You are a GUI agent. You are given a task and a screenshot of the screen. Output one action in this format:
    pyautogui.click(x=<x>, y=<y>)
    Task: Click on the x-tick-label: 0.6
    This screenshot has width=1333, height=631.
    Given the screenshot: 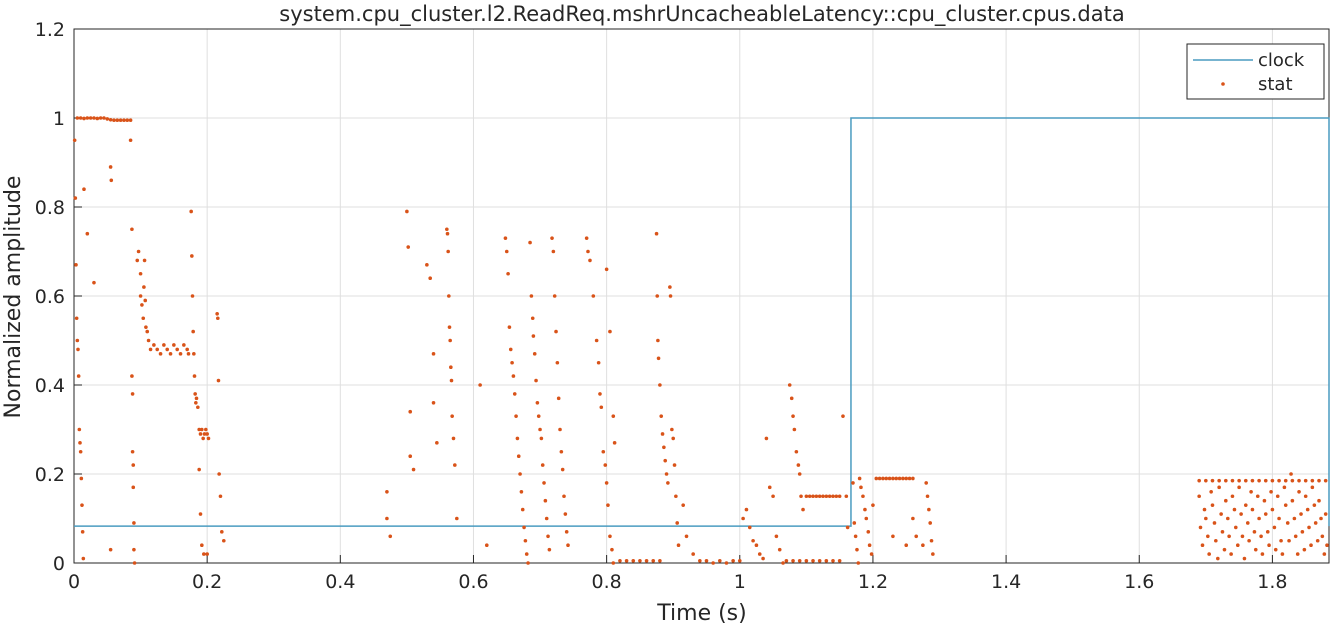 What is the action you would take?
    pyautogui.click(x=473, y=582)
    